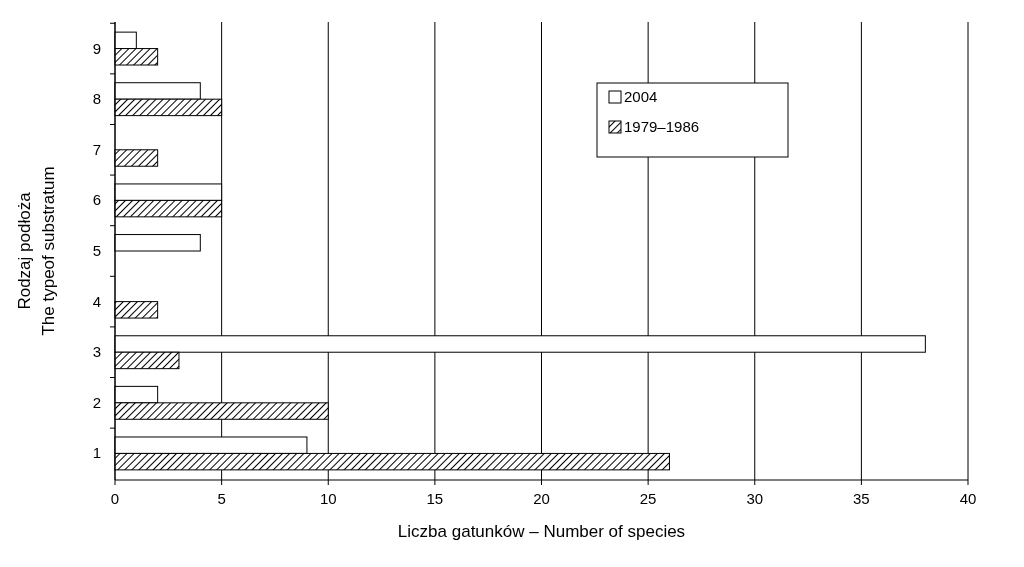  What do you see at coordinates (968, 498) in the screenshot?
I see `x-tick-label: 40` at bounding box center [968, 498].